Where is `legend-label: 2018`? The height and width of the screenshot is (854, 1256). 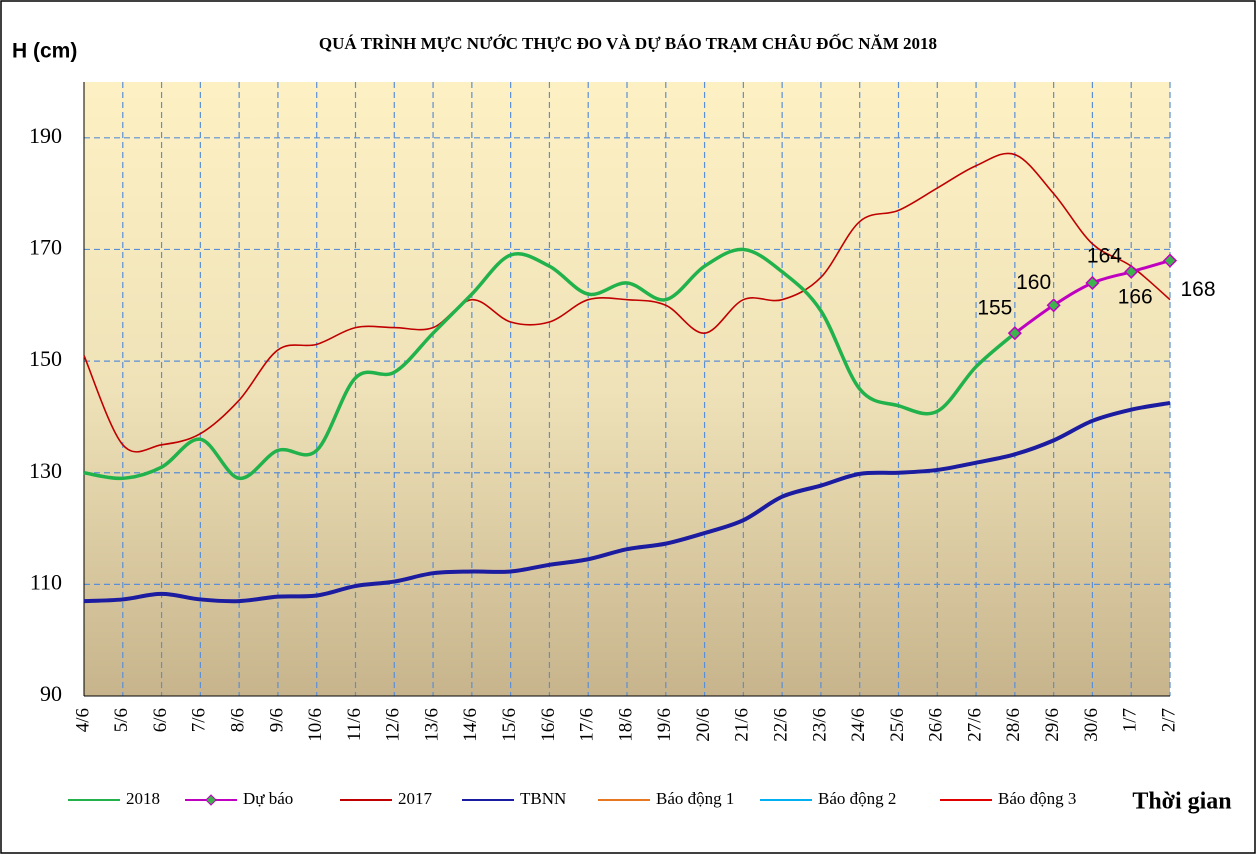 legend-label: 2018 is located at coordinates (143, 798).